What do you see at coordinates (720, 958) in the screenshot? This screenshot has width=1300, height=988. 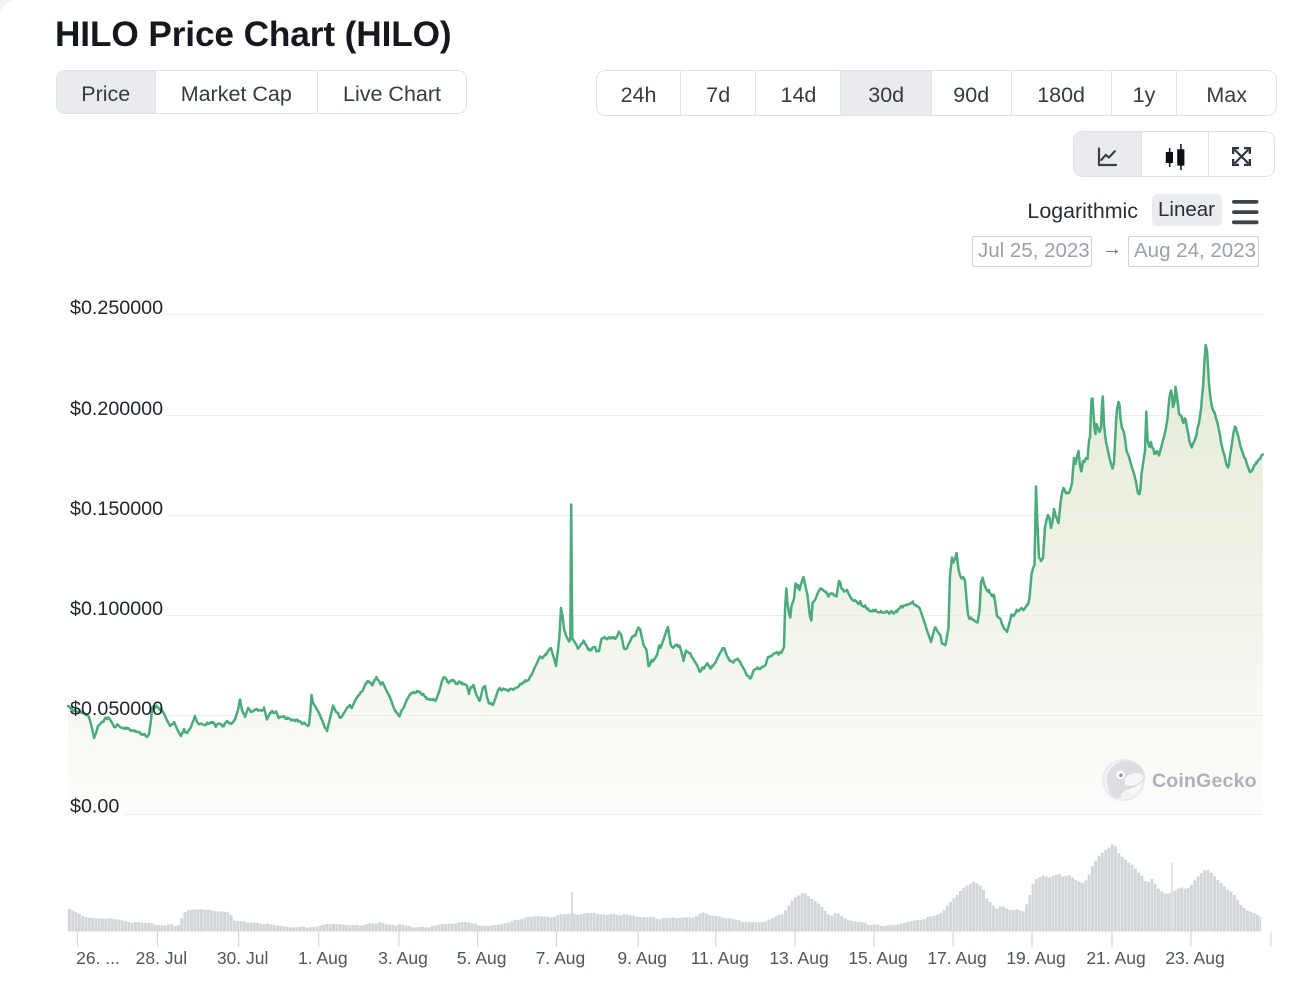 I see `svg-text: 11. Aug` at bounding box center [720, 958].